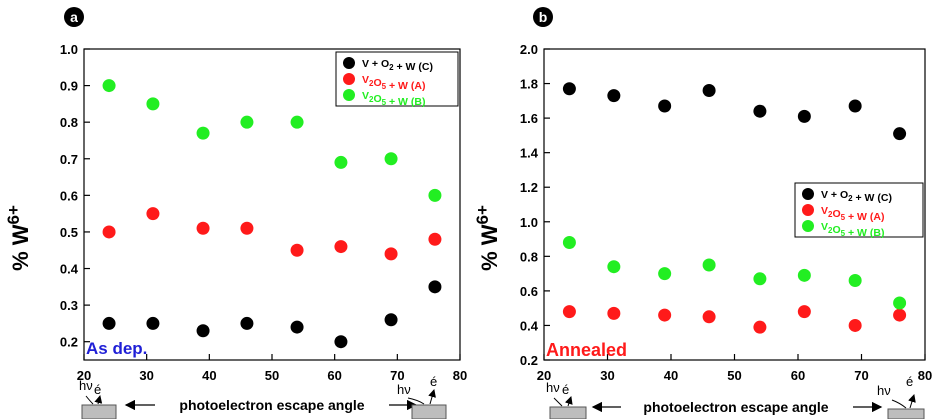 Image resolution: width=932 pixels, height=419 pixels. What do you see at coordinates (852, 230) in the screenshot?
I see `panel-b-legend-label: V2O5 + W (B)` at bounding box center [852, 230].